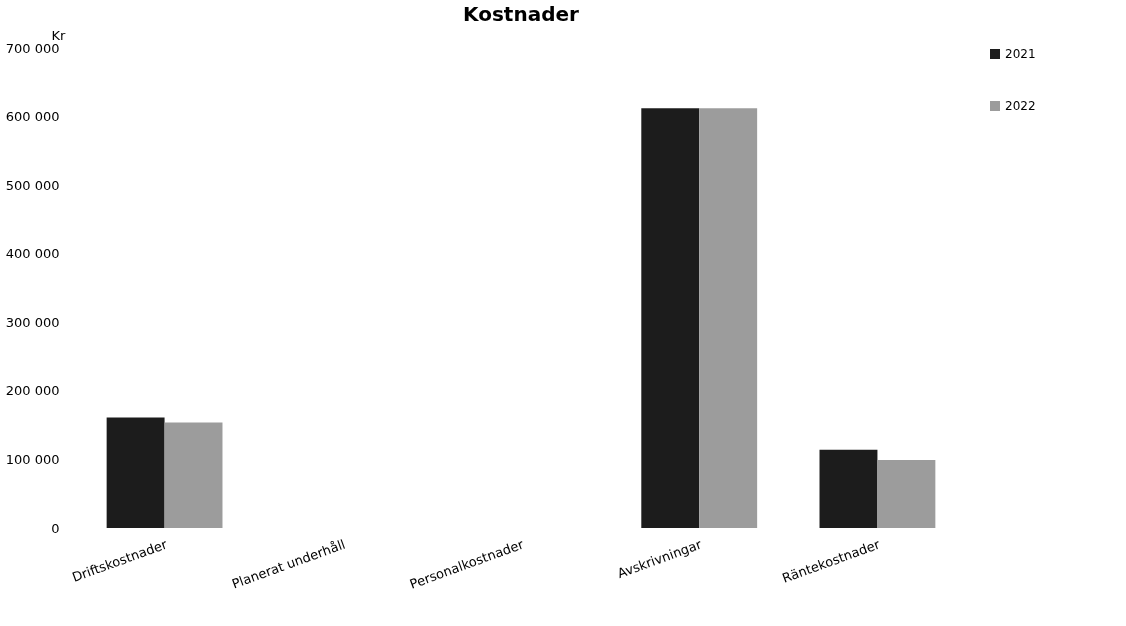  Describe the element at coordinates (1020, 106) in the screenshot. I see `legend-label: 2022` at that location.